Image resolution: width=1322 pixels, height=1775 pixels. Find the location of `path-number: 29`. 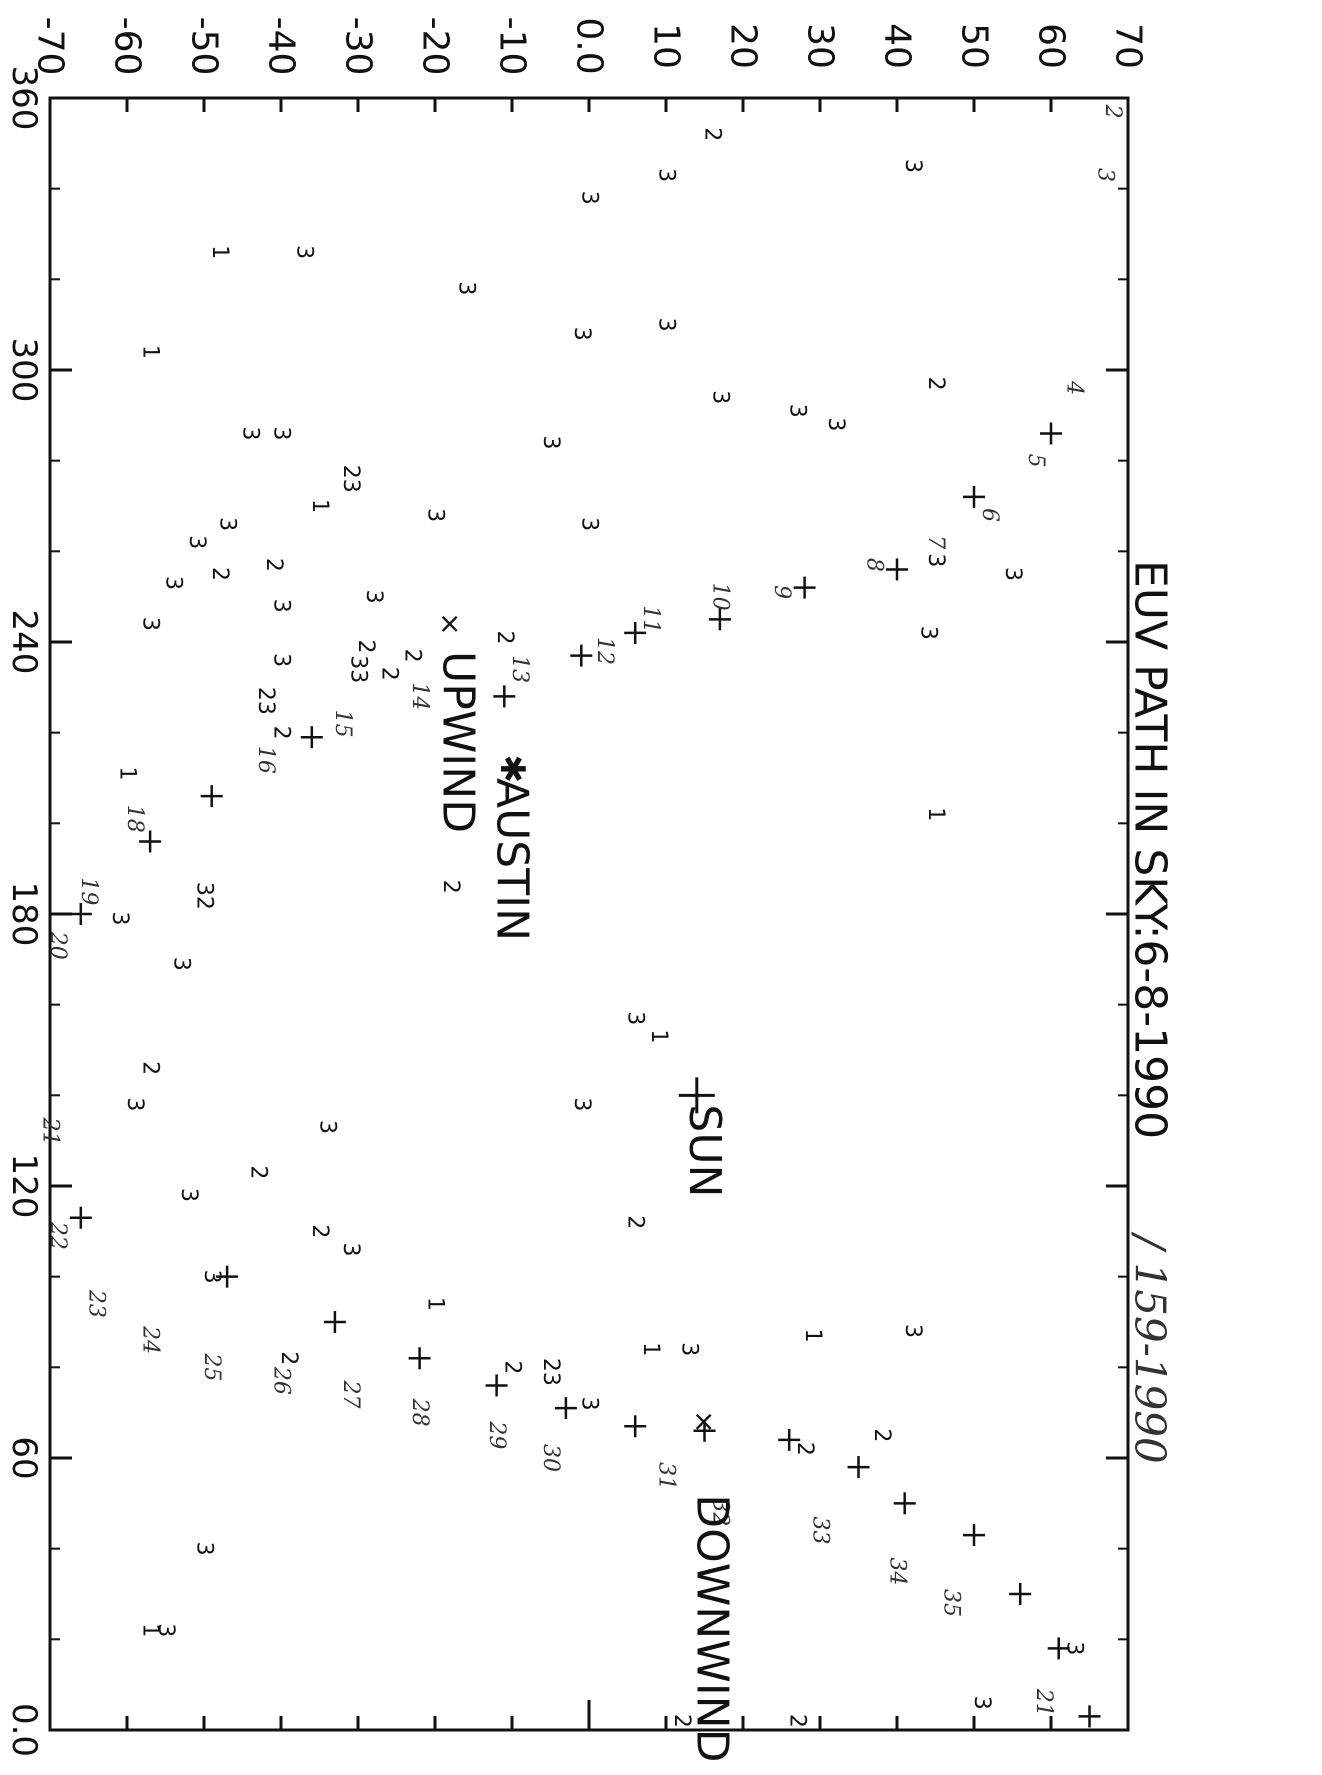

path-number: 29 is located at coordinates (496, 1434).